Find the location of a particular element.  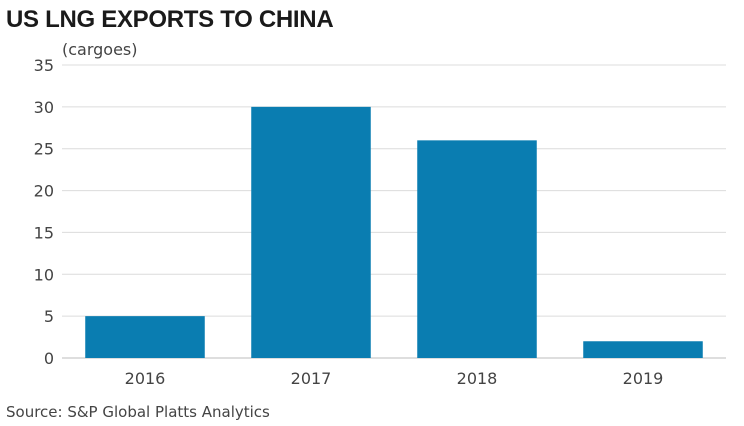

chart-title: US LNG EXPORTS TO CHINA is located at coordinates (169, 19).